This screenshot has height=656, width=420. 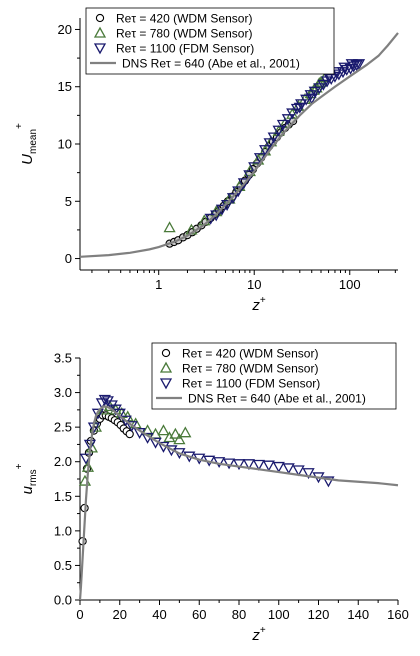 What do you see at coordinates (358, 614) in the screenshot?
I see `rms-chart-x-tick-label: 140` at bounding box center [358, 614].